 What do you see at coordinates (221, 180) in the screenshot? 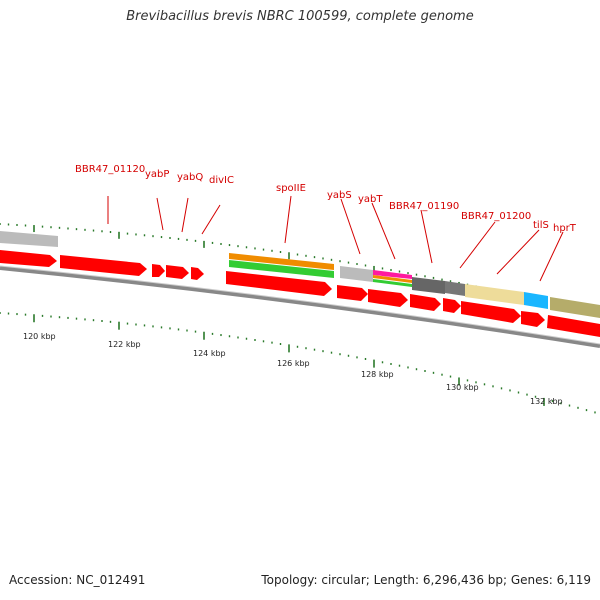
I see `gene-label: divIC` at bounding box center [221, 180].